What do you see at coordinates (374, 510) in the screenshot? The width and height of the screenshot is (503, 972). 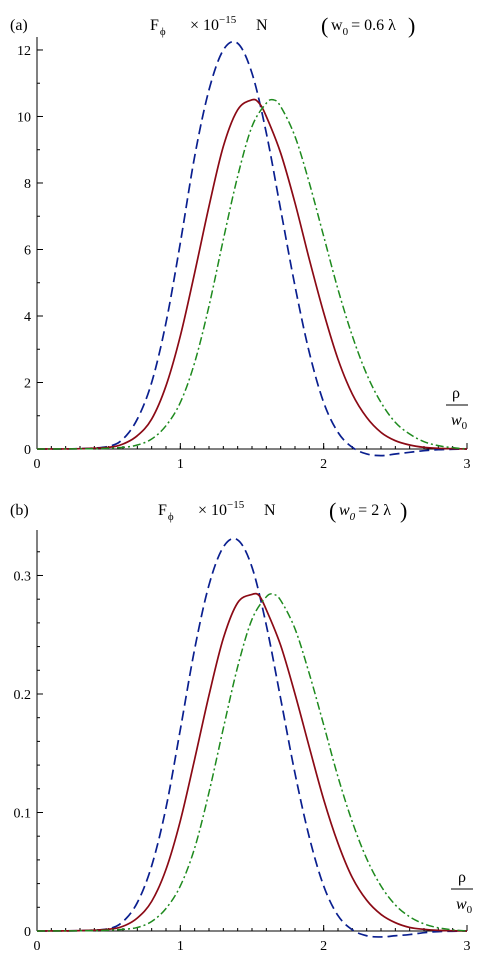 I see `panel-b-param-value: = 2 λ` at bounding box center [374, 510].